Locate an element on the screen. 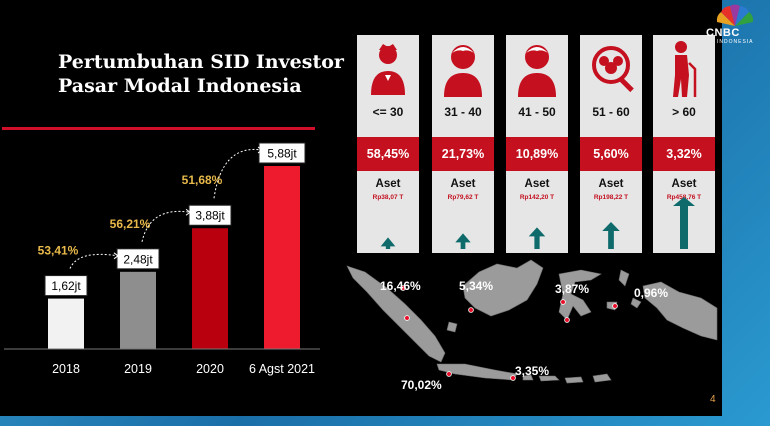 The height and width of the screenshot is (426, 770). value-label: 2,48jt is located at coordinates (138, 259).